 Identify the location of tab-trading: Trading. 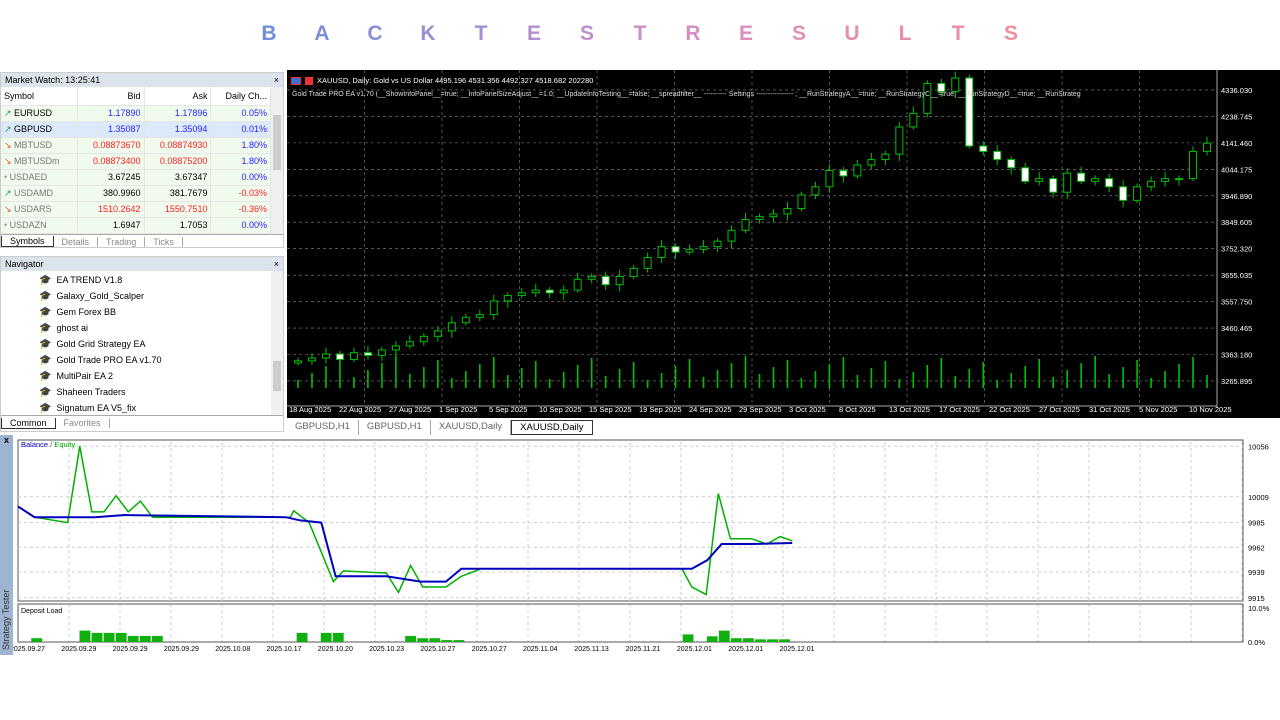
(122, 241).